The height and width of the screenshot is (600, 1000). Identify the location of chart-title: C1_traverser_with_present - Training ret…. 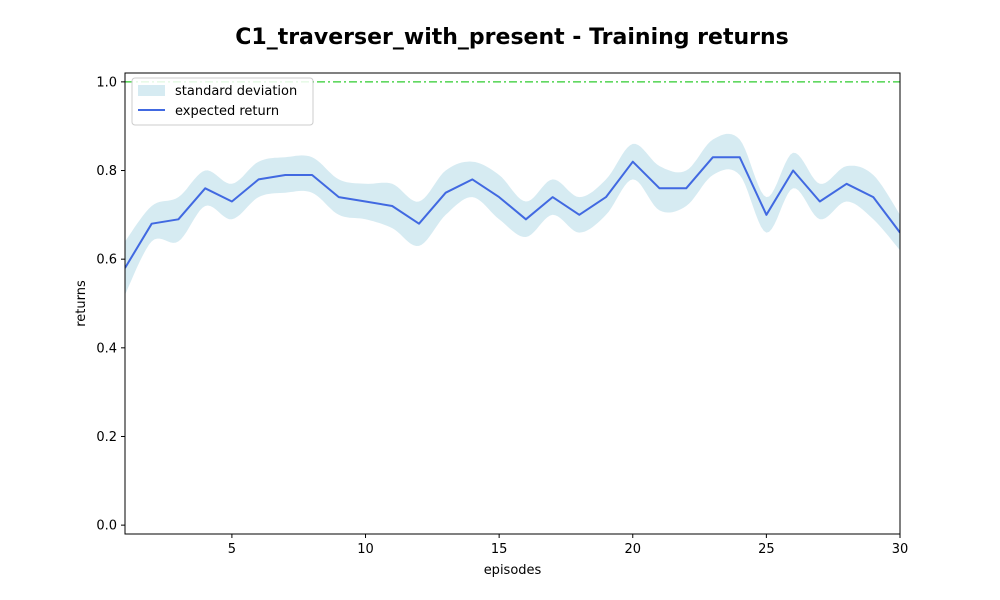
(512, 37).